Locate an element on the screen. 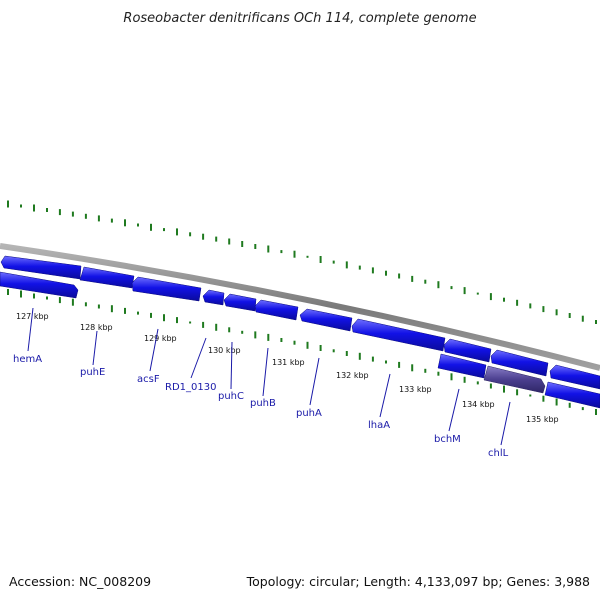 The height and width of the screenshot is (600, 600). tick-label: 128 kbp is located at coordinates (96, 327).